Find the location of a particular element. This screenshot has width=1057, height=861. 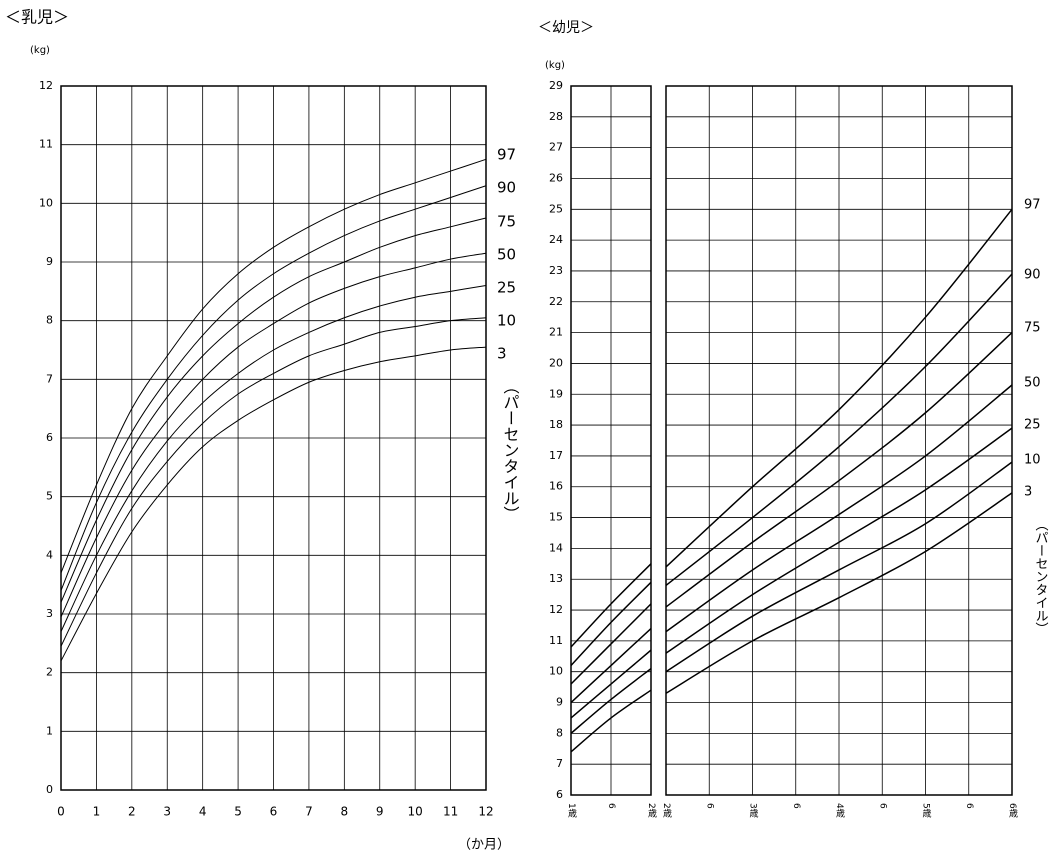

y-tick-label: 1 is located at coordinates (49, 730).